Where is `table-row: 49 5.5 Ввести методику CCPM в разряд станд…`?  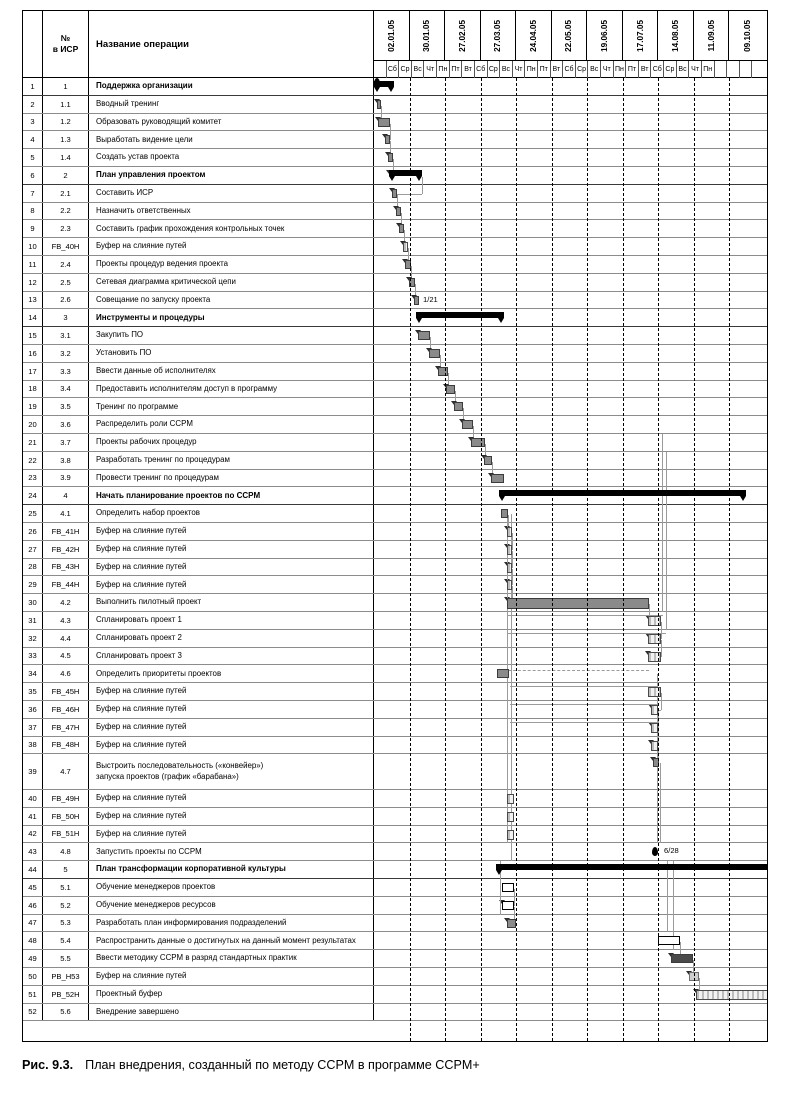 table-row: 49 5.5 Ввести методику CCPM в разряд станд… is located at coordinates (395, 959).